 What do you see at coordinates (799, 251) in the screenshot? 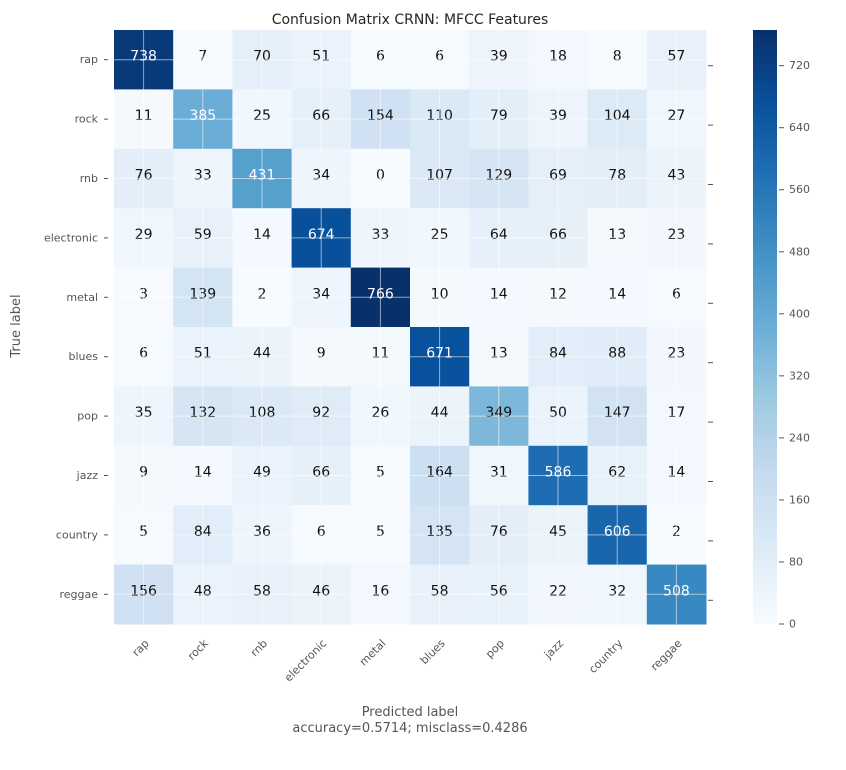
I see `colorbar-tick-label: 480` at bounding box center [799, 251].